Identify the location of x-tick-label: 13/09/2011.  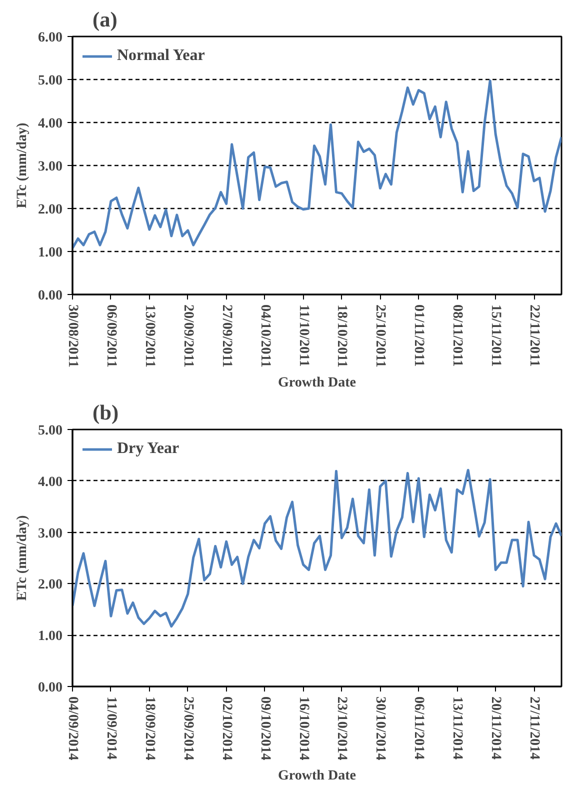
(149, 336).